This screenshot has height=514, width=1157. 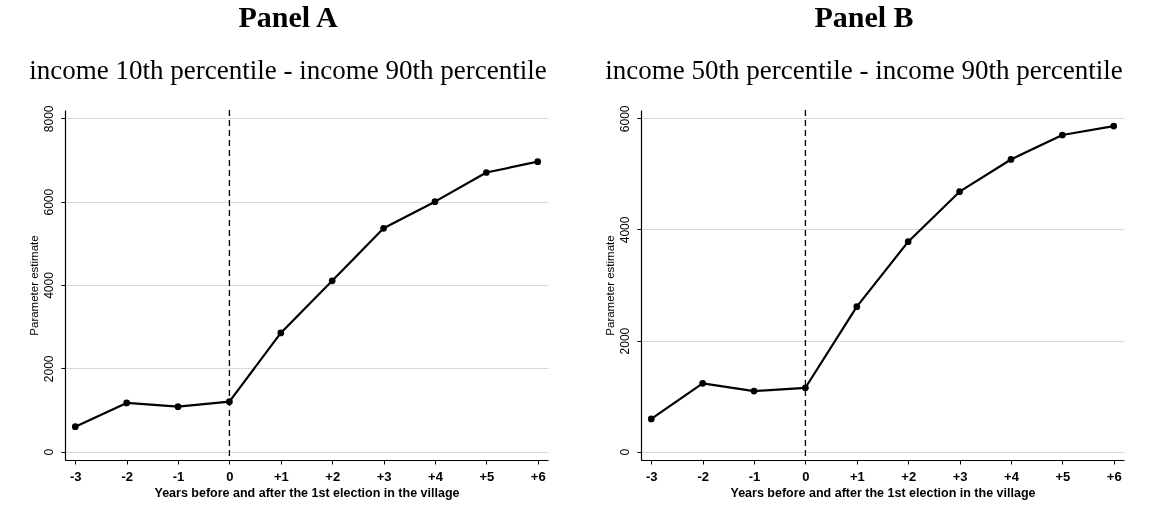 What do you see at coordinates (864, 69) in the screenshot?
I see `chart-subtitle: income 50th percentile - income 90th percentile` at bounding box center [864, 69].